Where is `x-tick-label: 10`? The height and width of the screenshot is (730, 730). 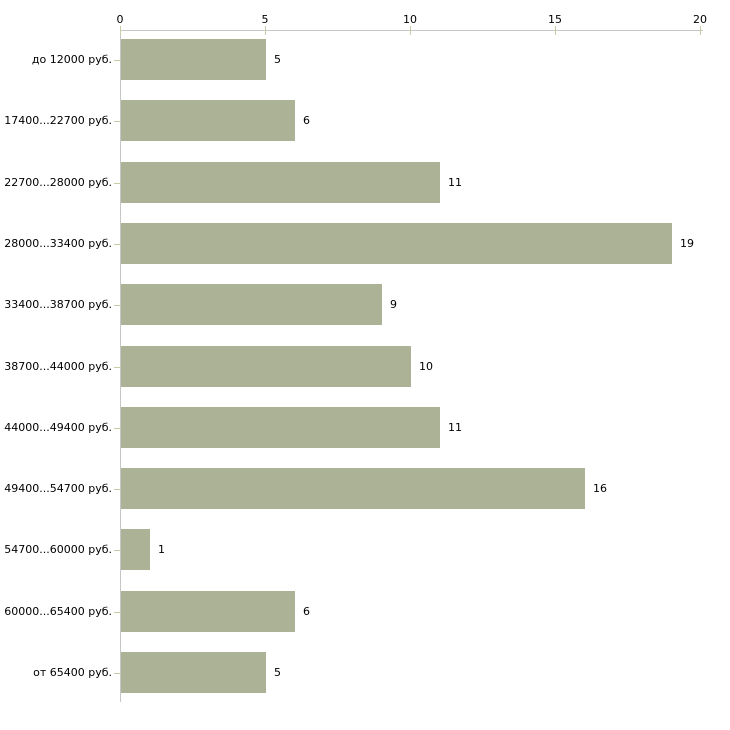
x-tick-label: 10 is located at coordinates (410, 19).